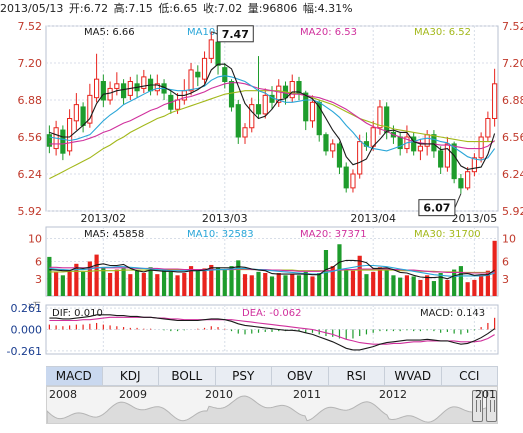  What do you see at coordinates (477, 406) in the screenshot?
I see `navigator-left-handle` at bounding box center [477, 406].